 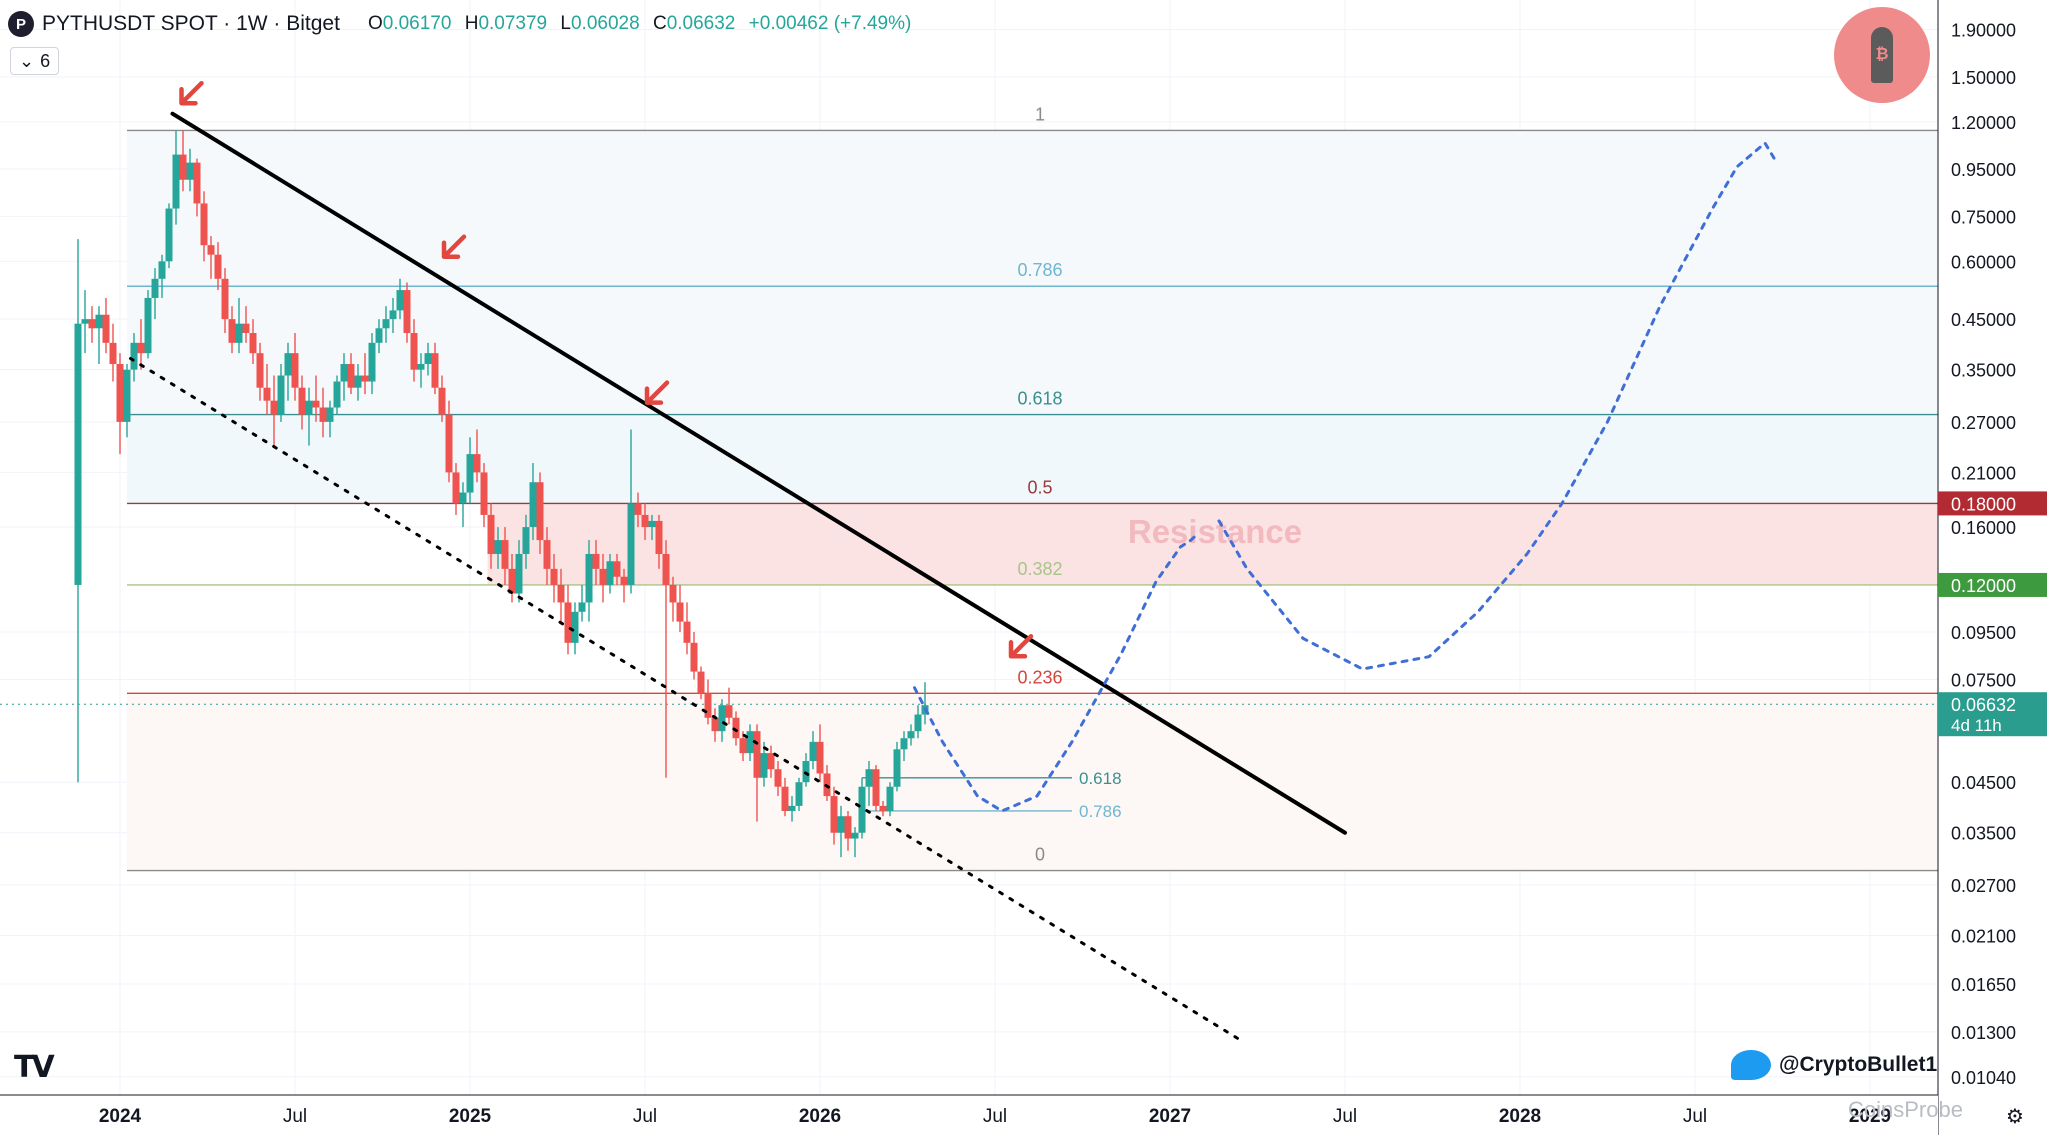 I want to click on price-axis, so click(x=1992, y=567).